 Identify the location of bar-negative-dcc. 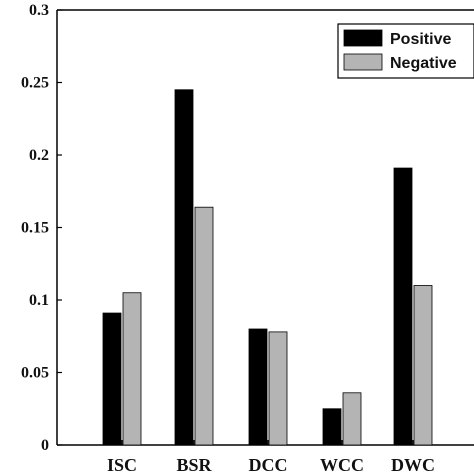
(278, 388).